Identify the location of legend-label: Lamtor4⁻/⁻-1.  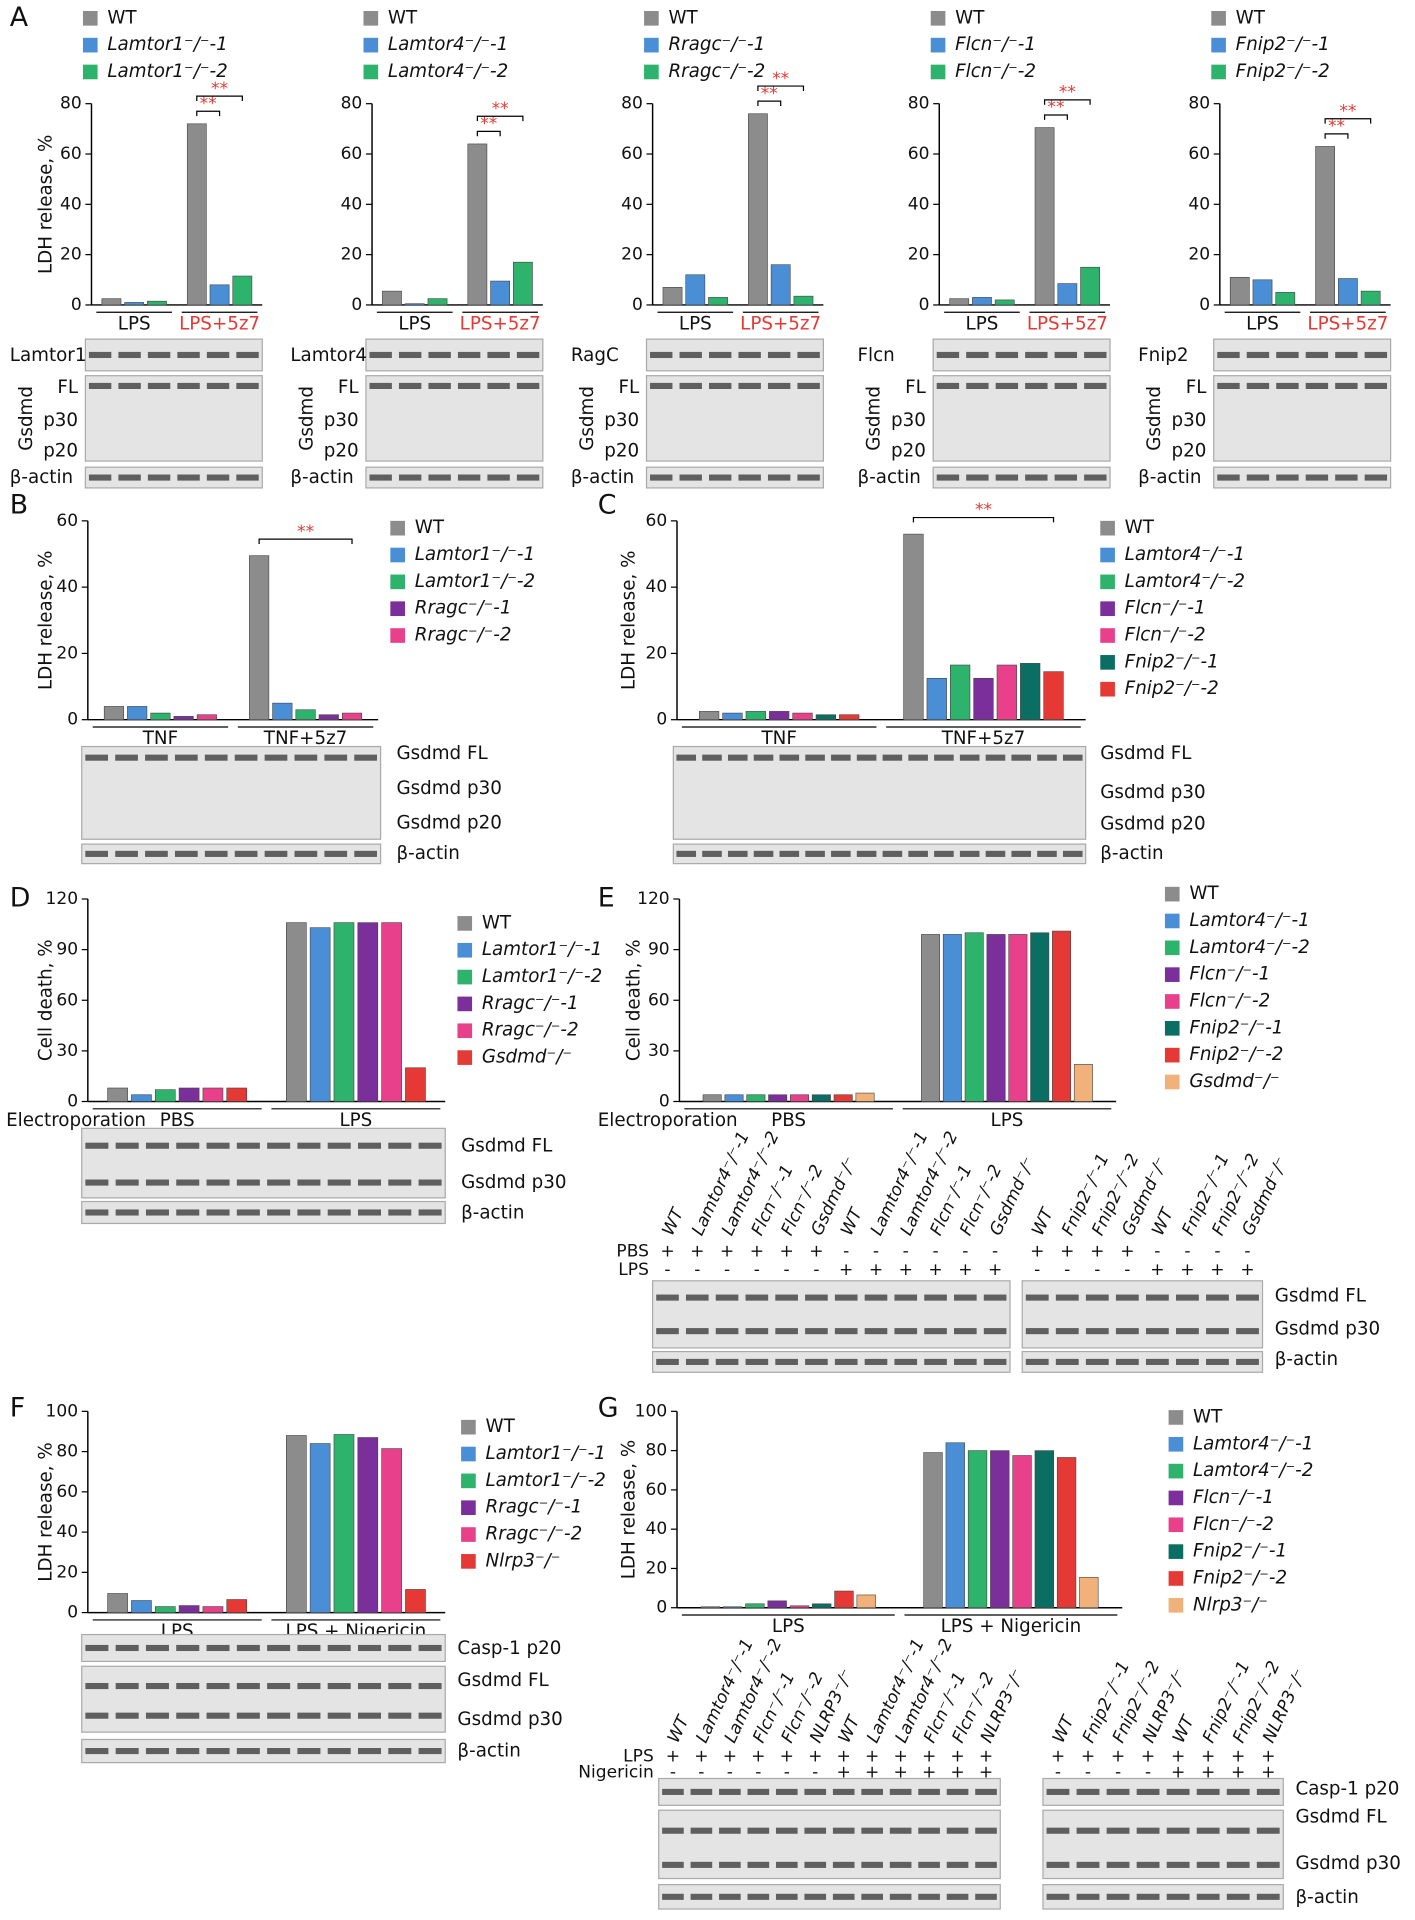
(1185, 554).